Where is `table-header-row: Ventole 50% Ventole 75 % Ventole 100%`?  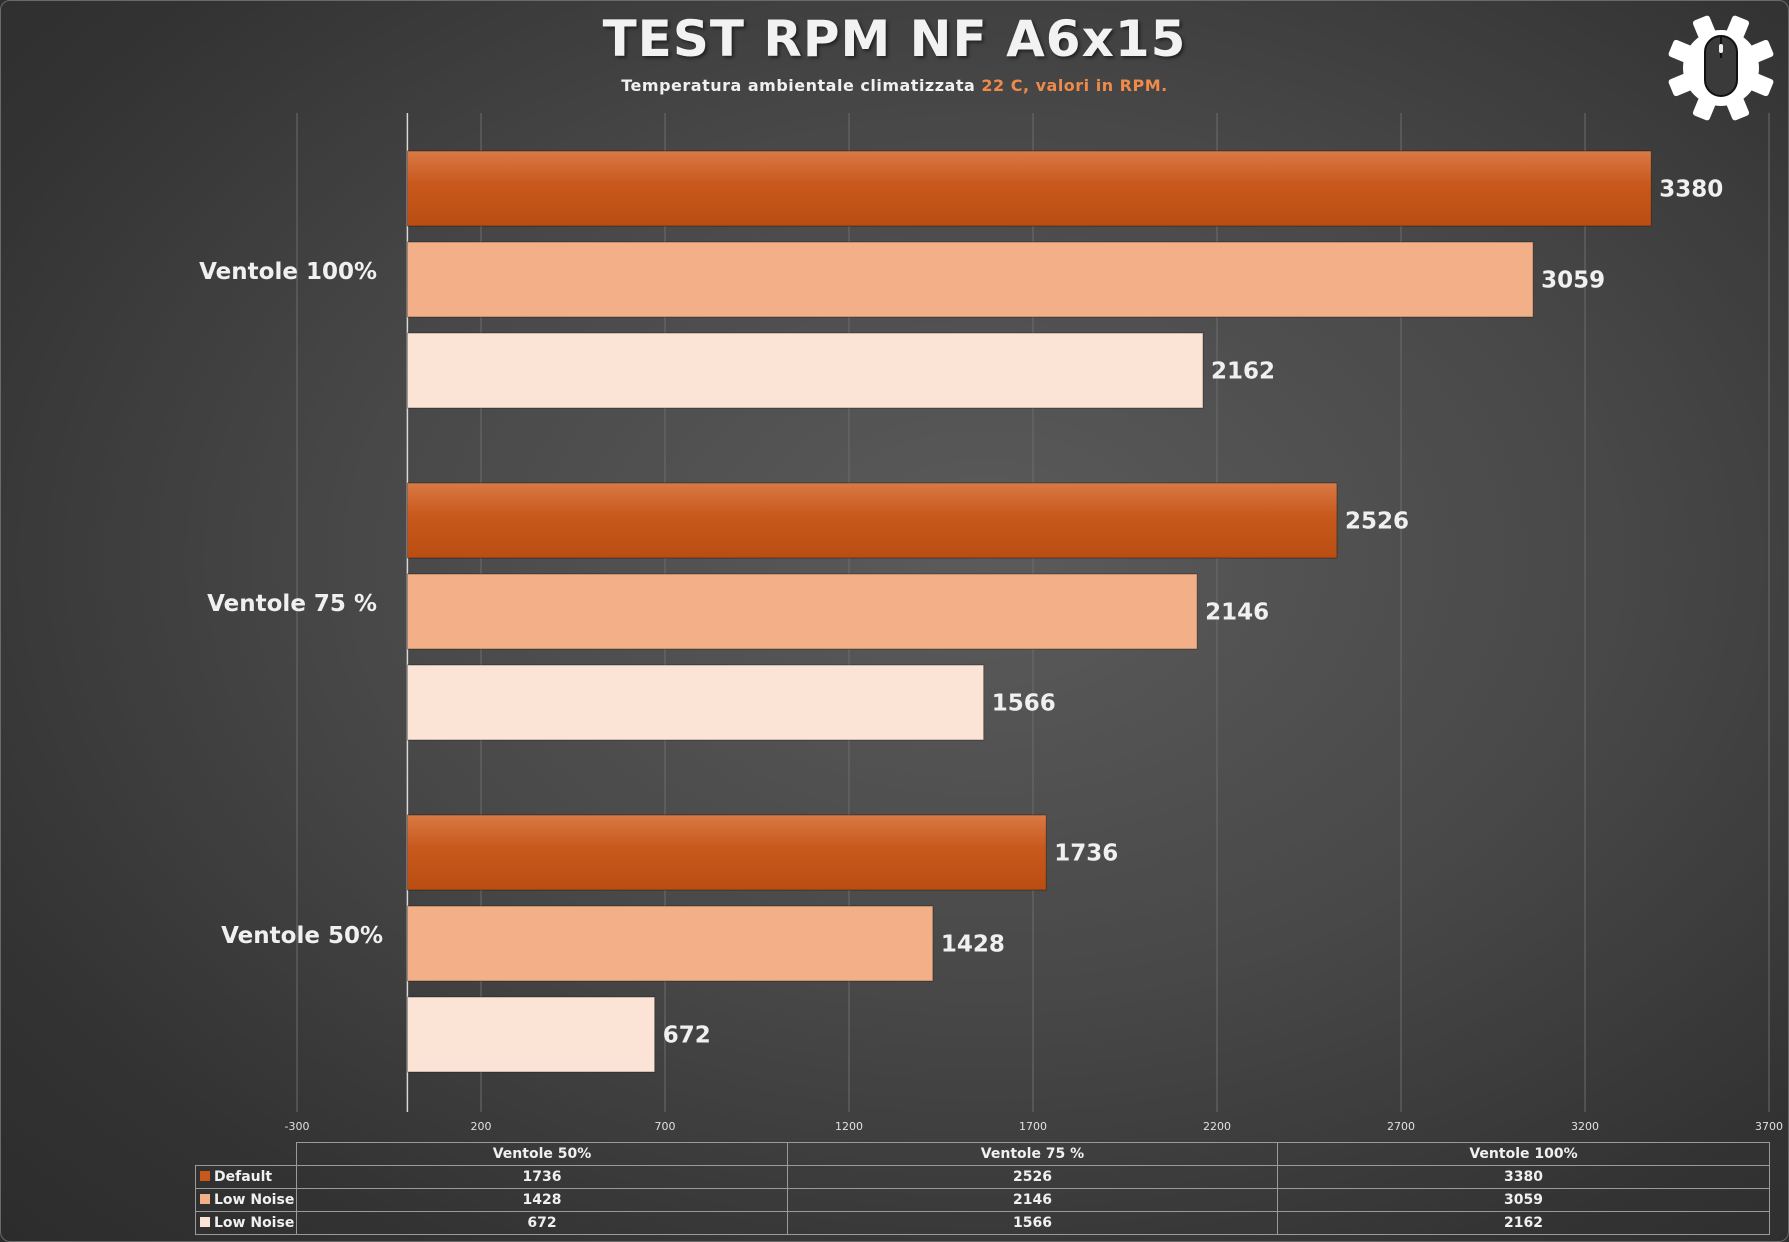
table-header-row: Ventole 50% Ventole 75 % Ventole 100% is located at coordinates (982, 1154).